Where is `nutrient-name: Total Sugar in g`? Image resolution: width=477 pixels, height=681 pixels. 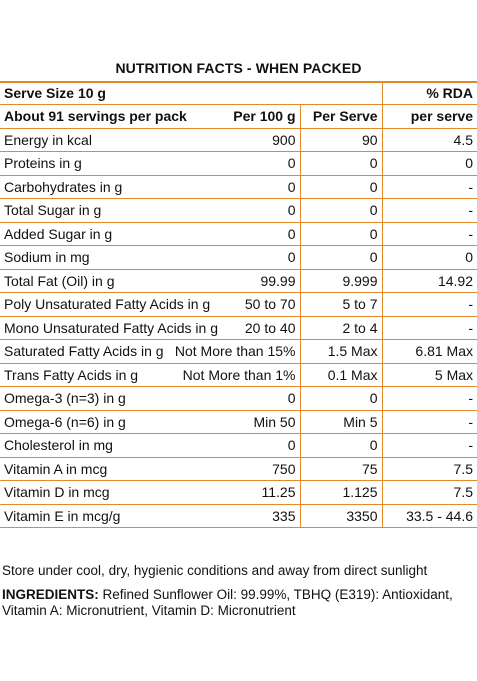 nutrient-name: Total Sugar in g is located at coordinates (53, 210).